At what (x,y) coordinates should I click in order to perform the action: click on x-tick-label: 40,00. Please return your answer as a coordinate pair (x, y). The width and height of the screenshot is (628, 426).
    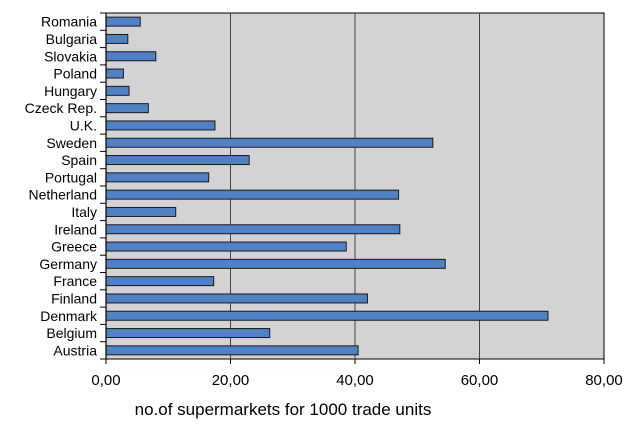
    Looking at the image, I should click on (355, 380).